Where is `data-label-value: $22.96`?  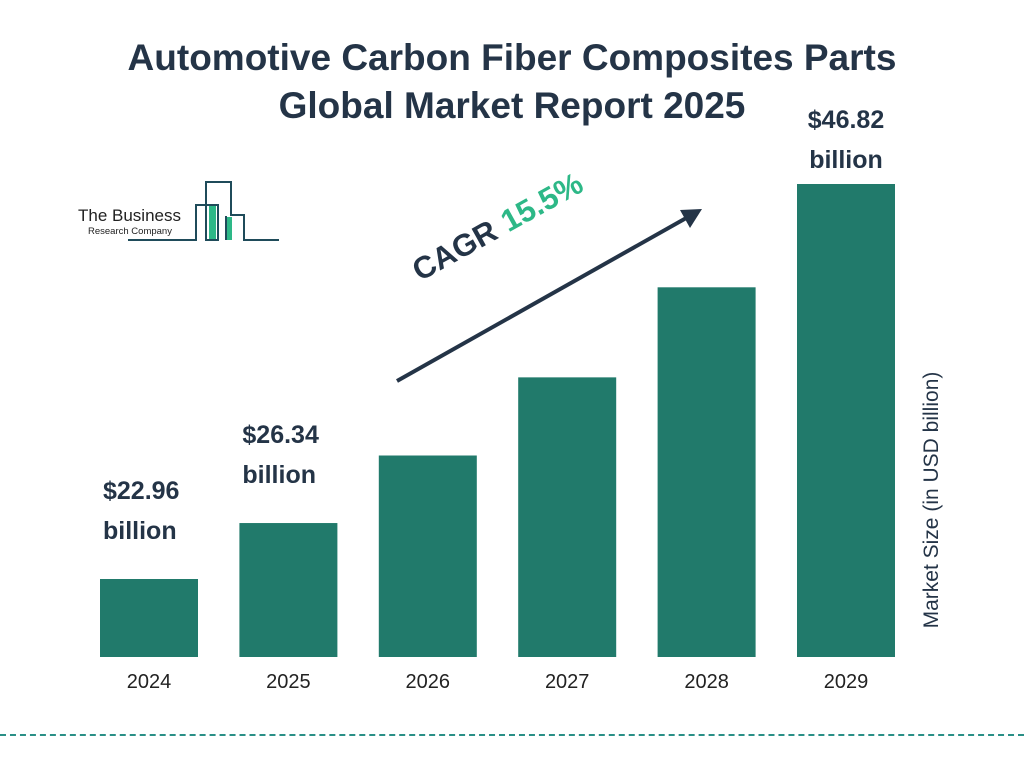
data-label-value: $22.96 is located at coordinates (141, 491).